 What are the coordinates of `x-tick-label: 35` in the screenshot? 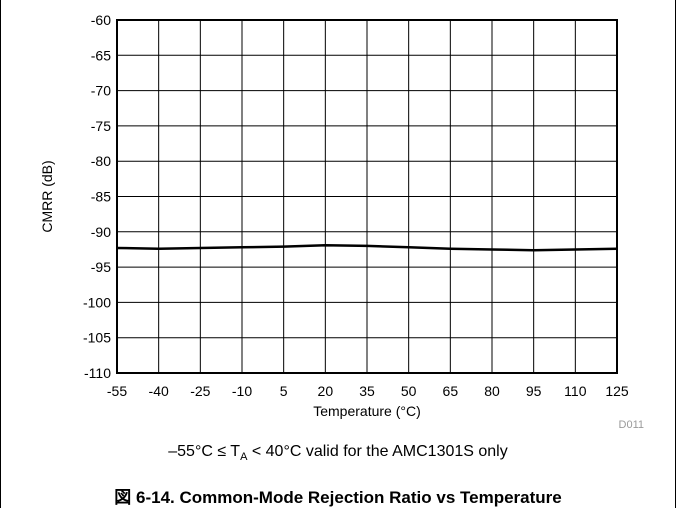 It's located at (367, 391).